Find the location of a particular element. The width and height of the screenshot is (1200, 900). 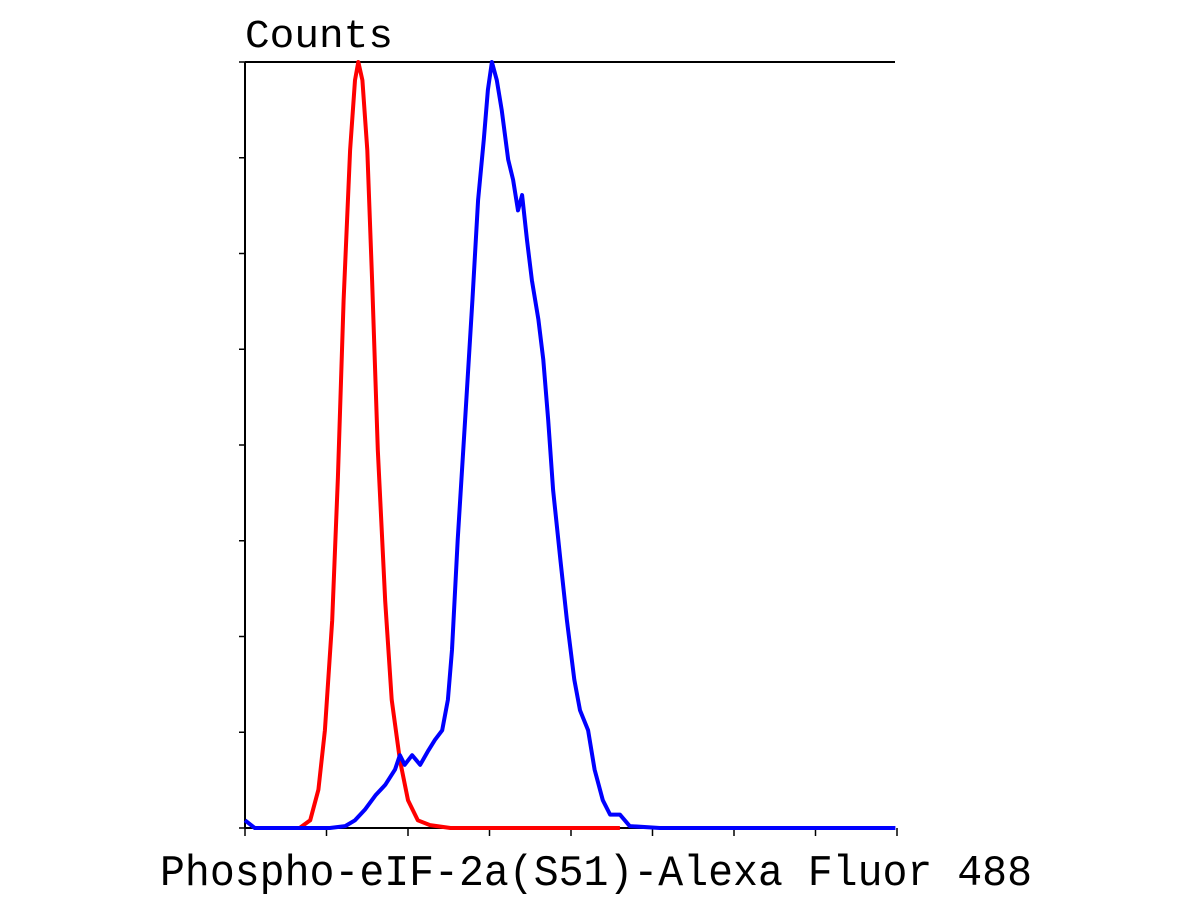

x-axis-label: Phospho-eIF-2a(S51)-Alexa Fluor 488 is located at coordinates (596, 874).